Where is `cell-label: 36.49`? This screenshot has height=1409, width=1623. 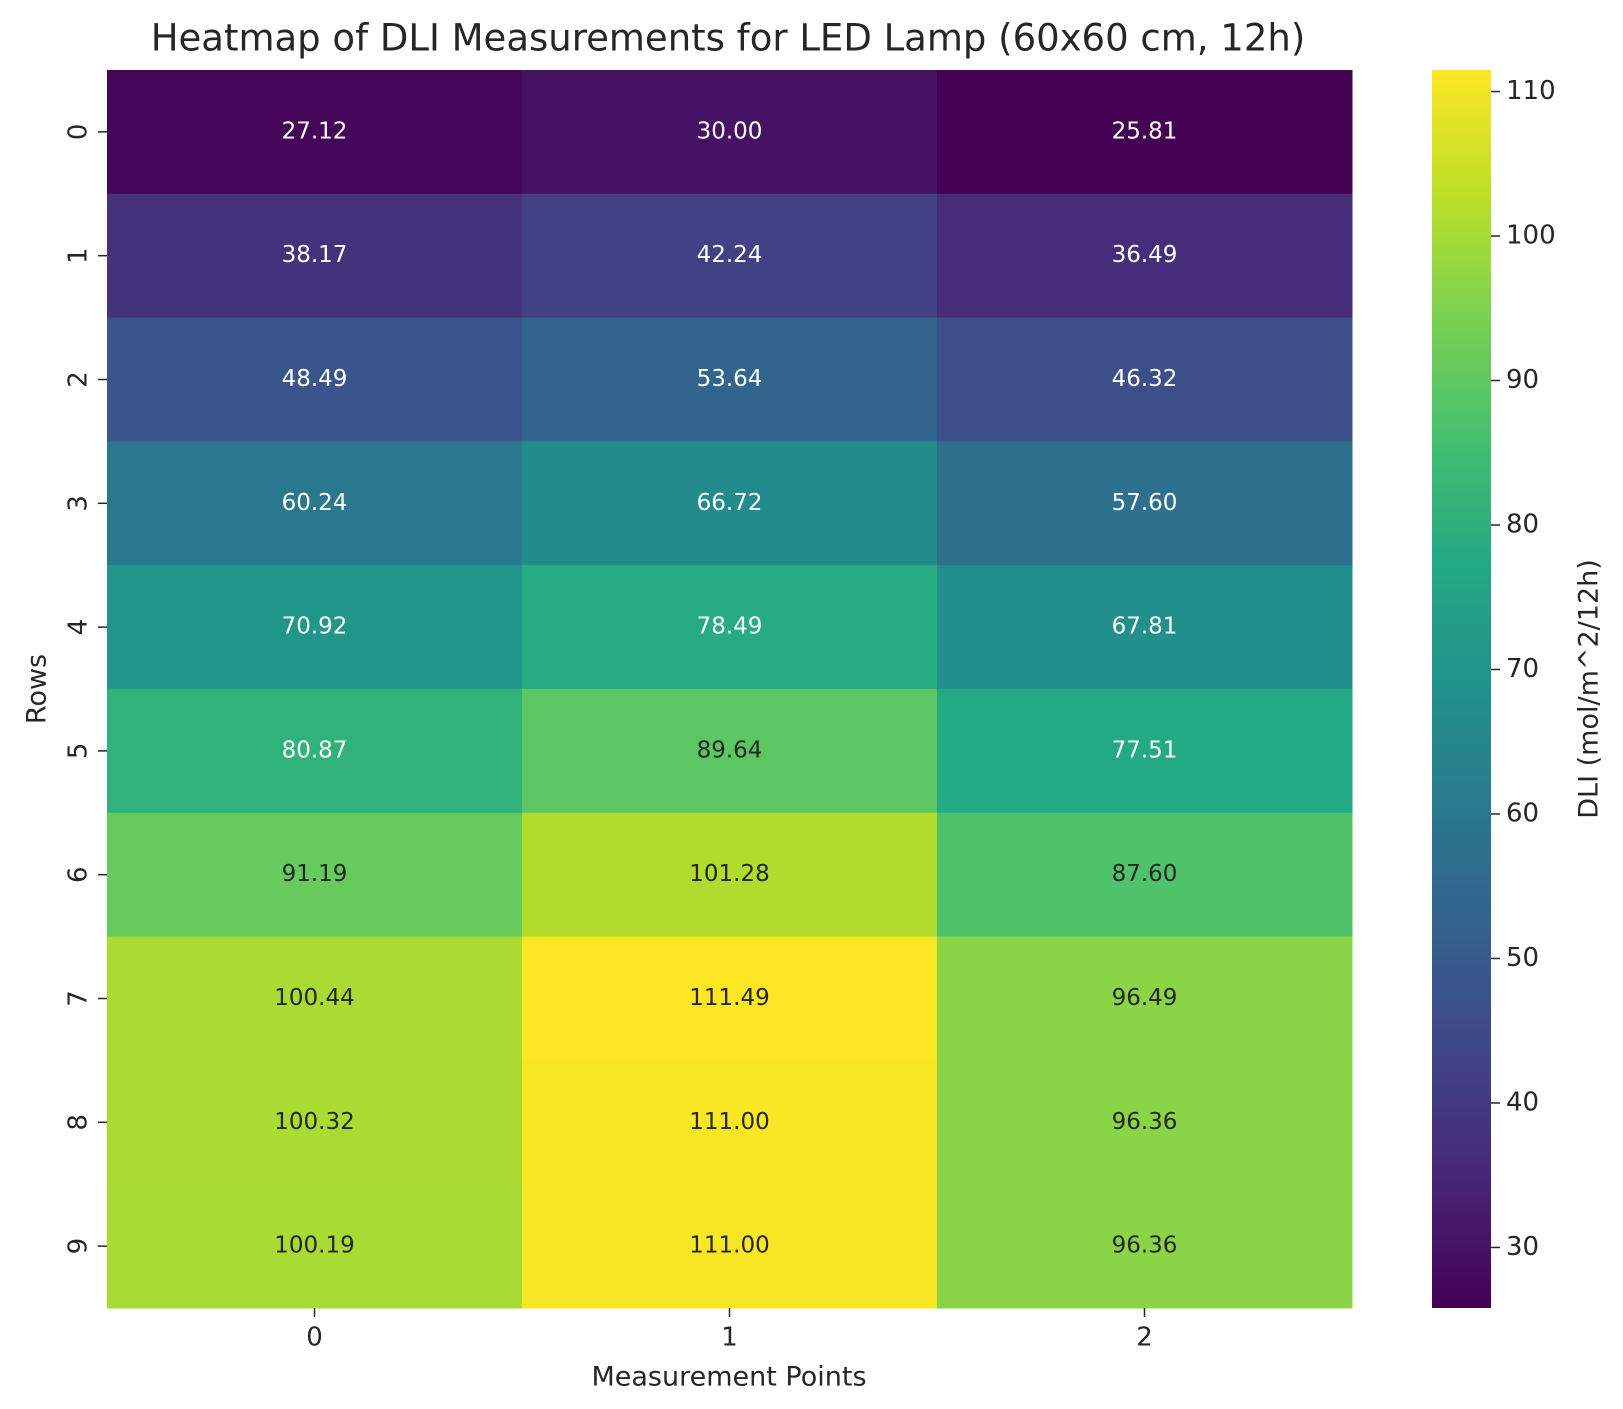 cell-label: 36.49 is located at coordinates (1145, 255).